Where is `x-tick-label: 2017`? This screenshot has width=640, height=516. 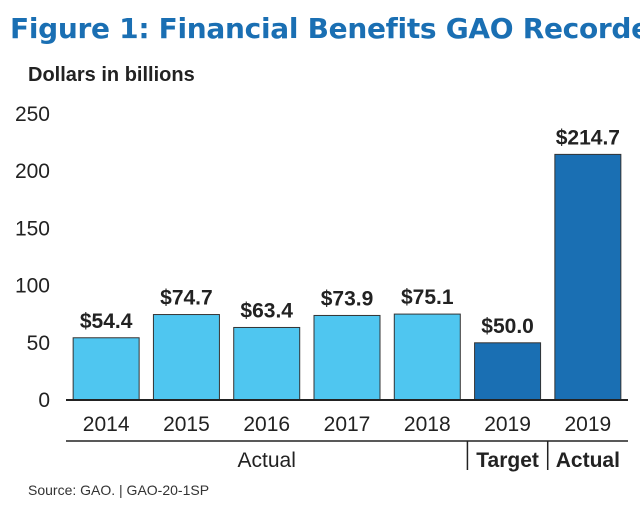 x-tick-label: 2017 is located at coordinates (347, 424).